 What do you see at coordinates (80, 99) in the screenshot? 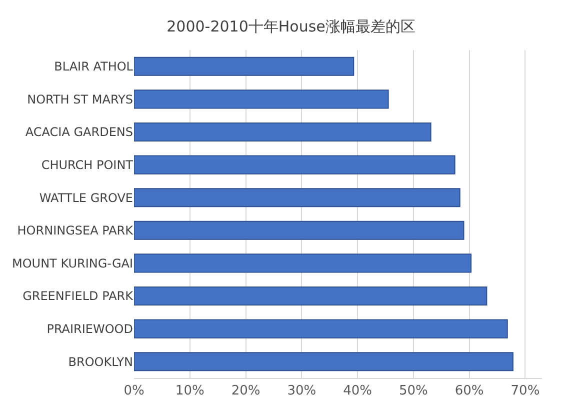
I see `y-tick-label: NORTH ST MARYS` at bounding box center [80, 99].